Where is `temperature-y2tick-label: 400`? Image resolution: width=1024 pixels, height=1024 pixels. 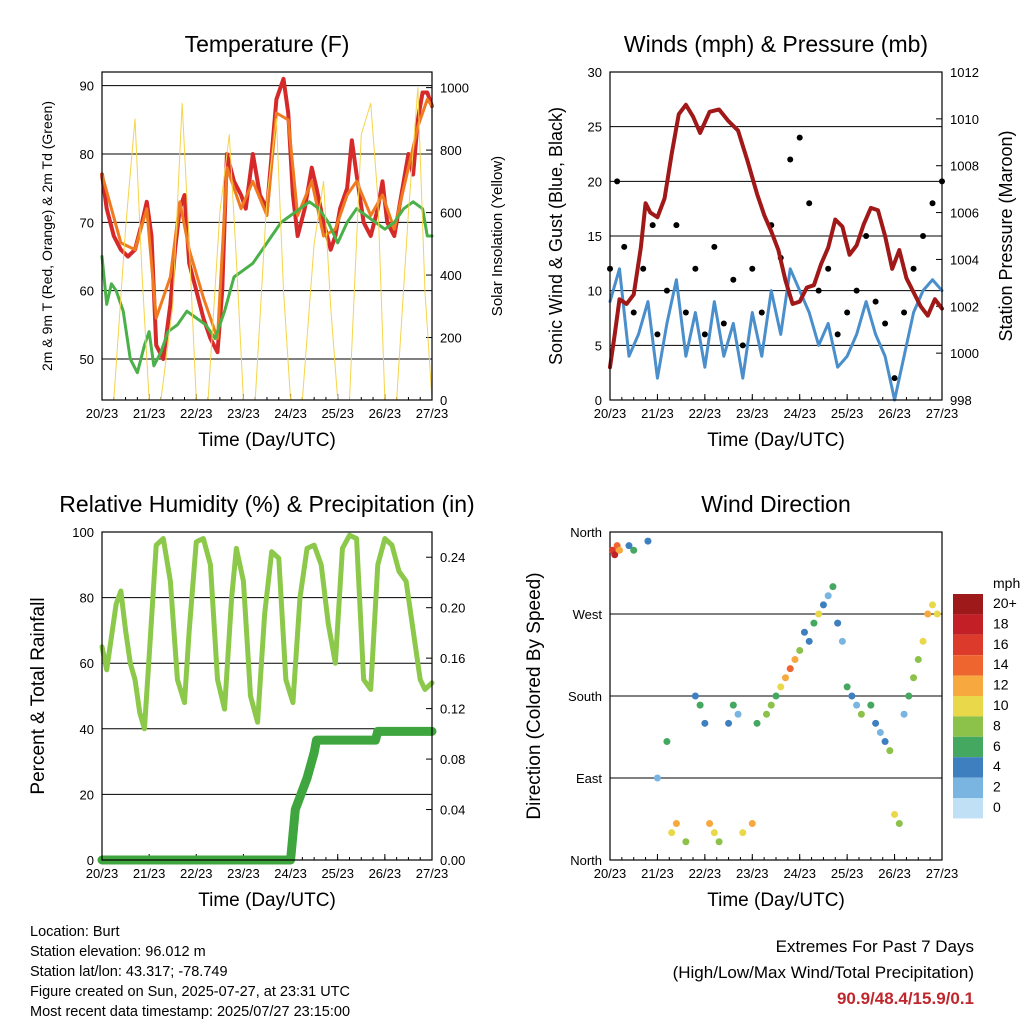 temperature-y2tick-label: 400 is located at coordinates (451, 275).